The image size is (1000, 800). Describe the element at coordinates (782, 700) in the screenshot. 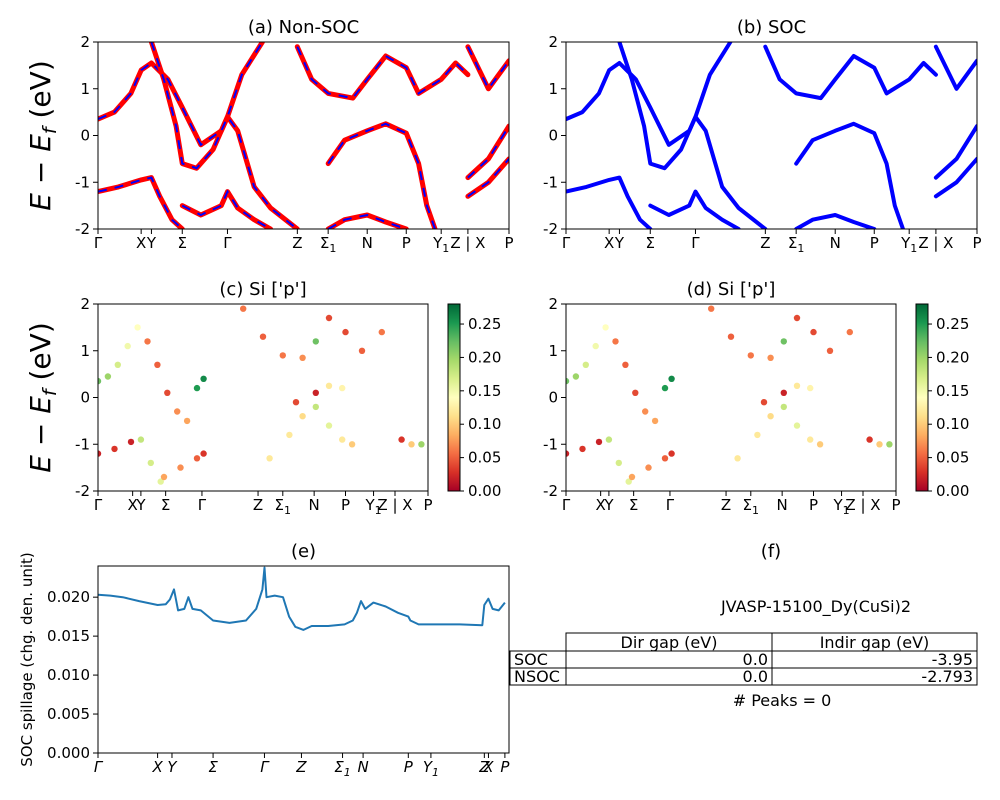

I see `peaks-label: # Peaks = 0` at that location.